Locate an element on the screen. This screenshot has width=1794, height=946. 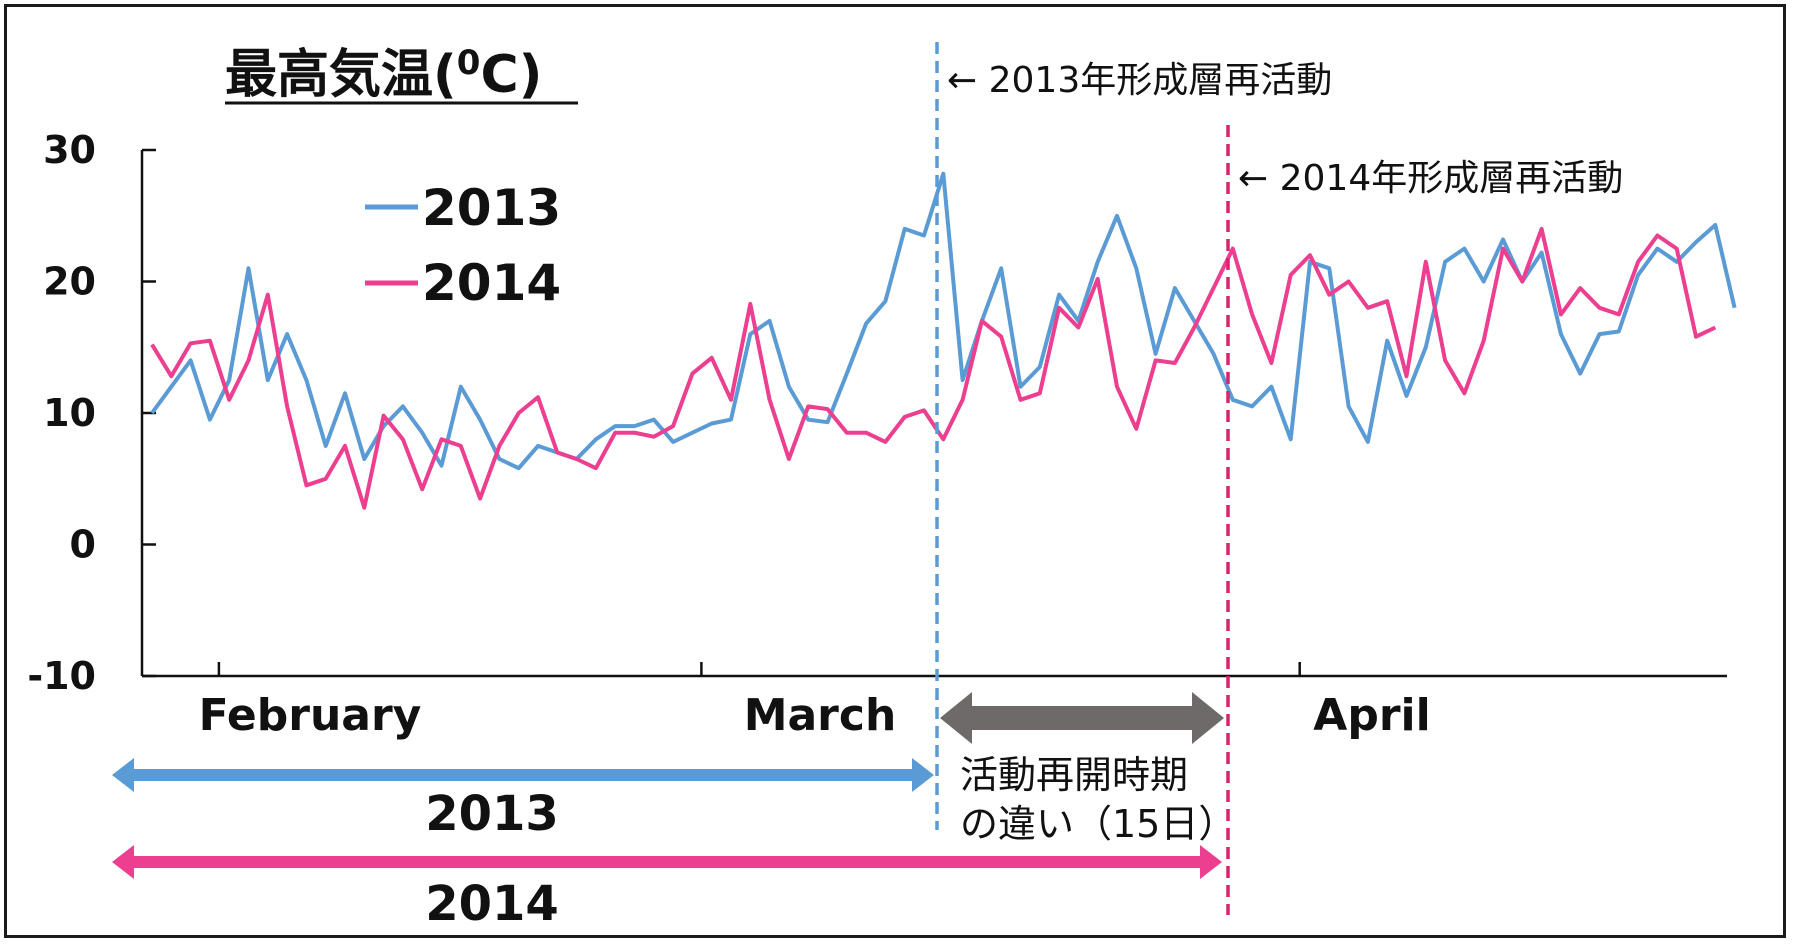
period-arrow-2014 is located at coordinates (667, 862).